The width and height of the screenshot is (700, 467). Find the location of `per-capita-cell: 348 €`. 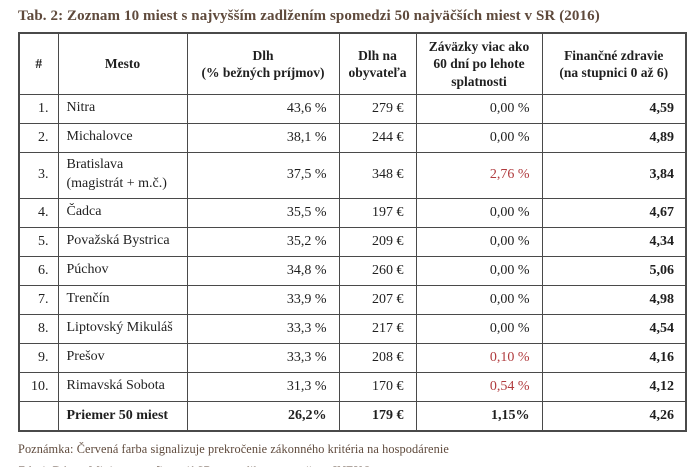

per-capita-cell: 348 € is located at coordinates (377, 175).